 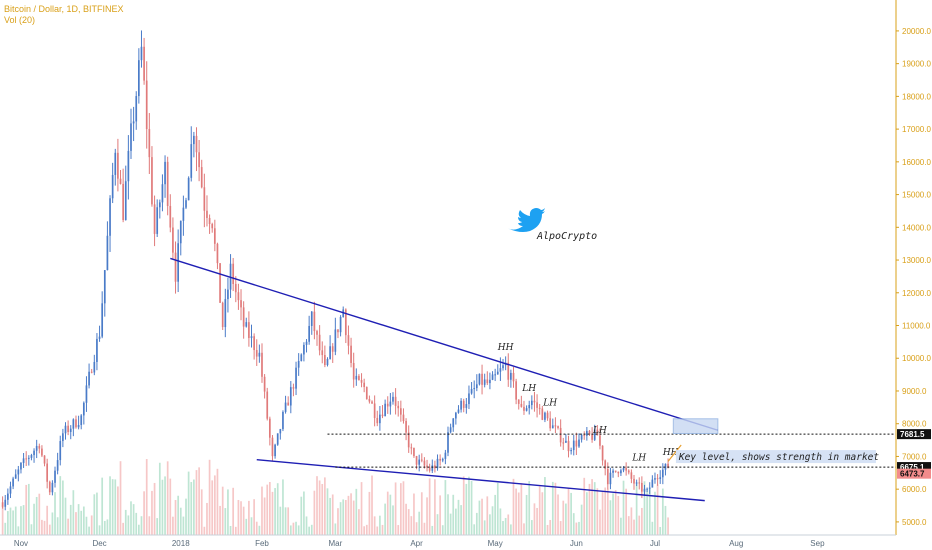 I want to click on x-tick-label: 2018, so click(x=181, y=543).